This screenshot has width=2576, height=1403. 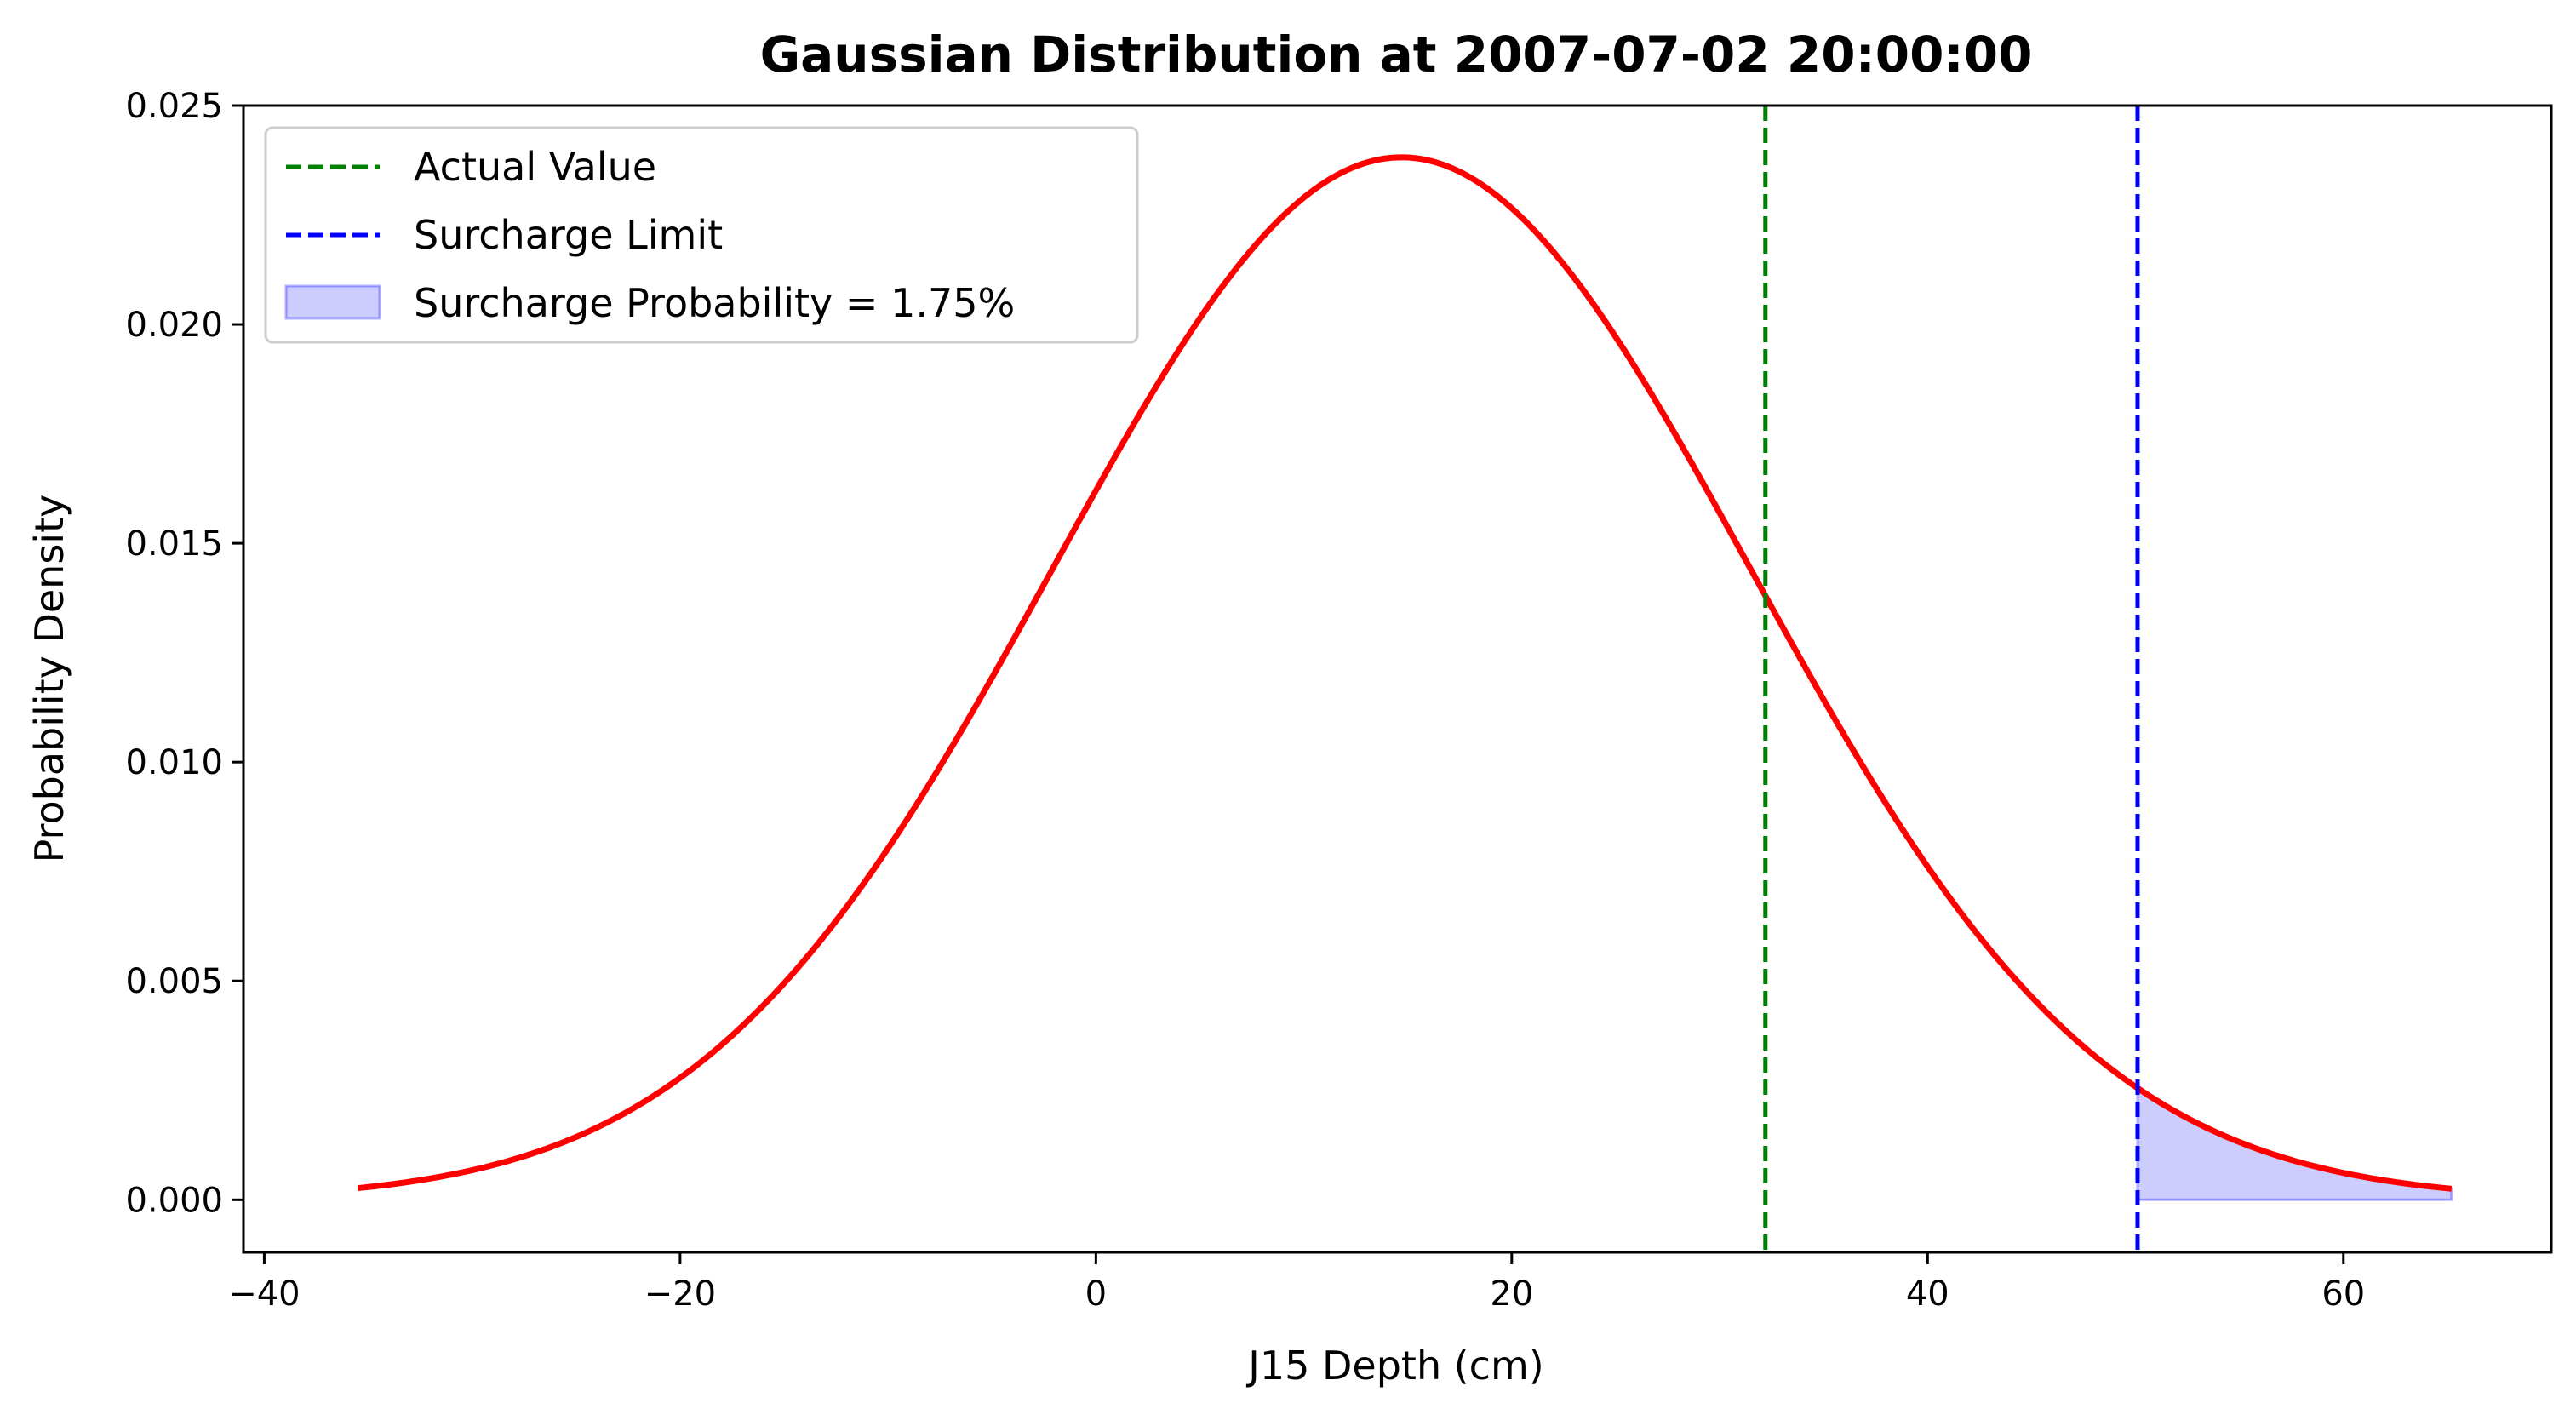 I want to click on y-tick-label: 0.000, so click(x=174, y=1200).